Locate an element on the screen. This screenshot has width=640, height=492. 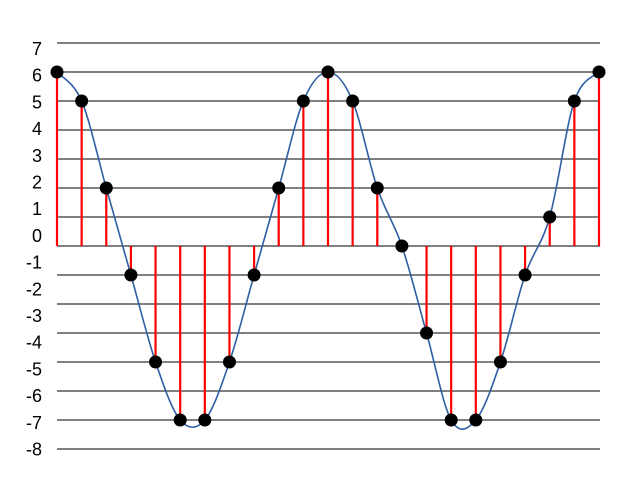
y-tick-label: 3 is located at coordinates (37, 156).